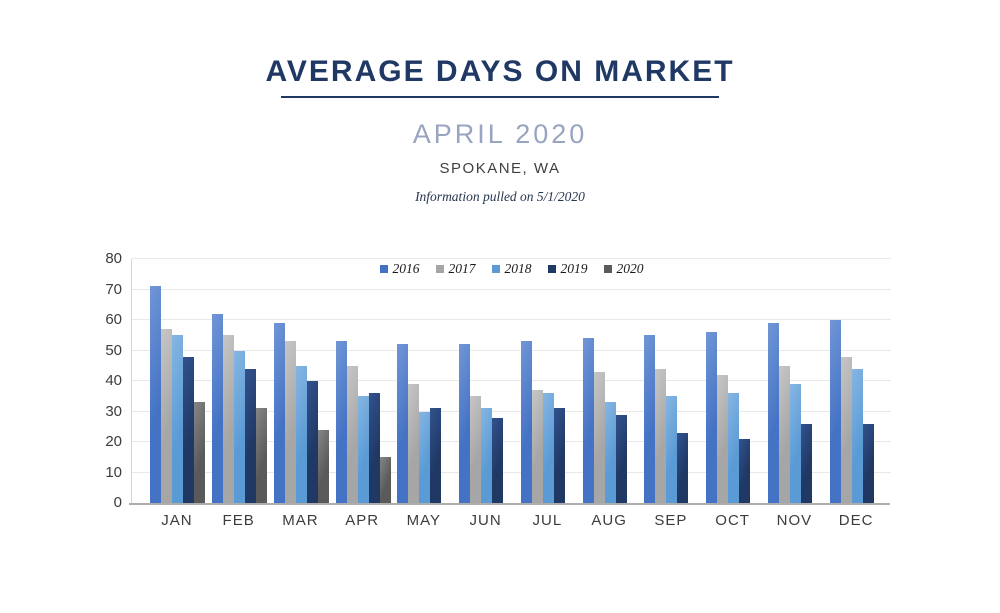  Describe the element at coordinates (113, 441) in the screenshot. I see `y-tick-label-20: 20` at that location.